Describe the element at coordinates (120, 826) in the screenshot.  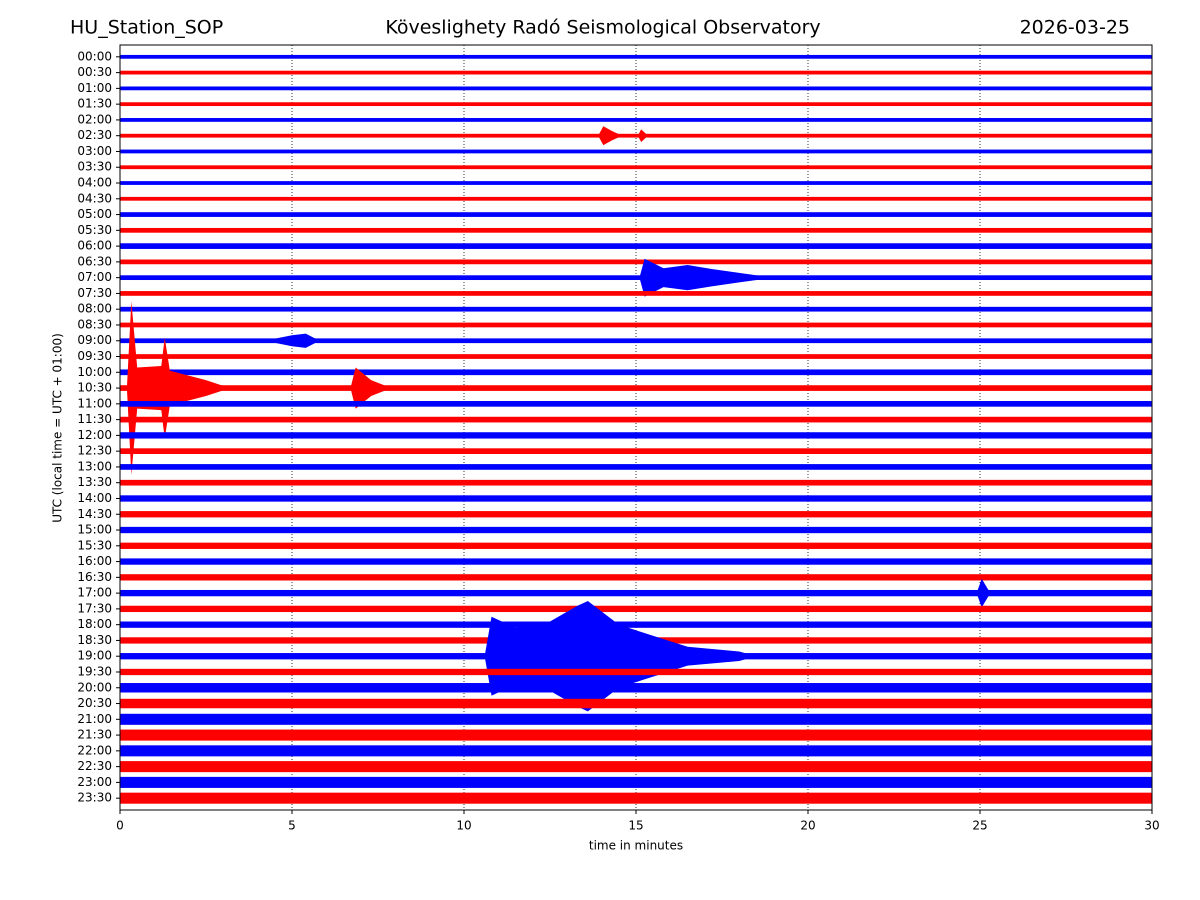
I see `x-tick-label: 0` at that location.